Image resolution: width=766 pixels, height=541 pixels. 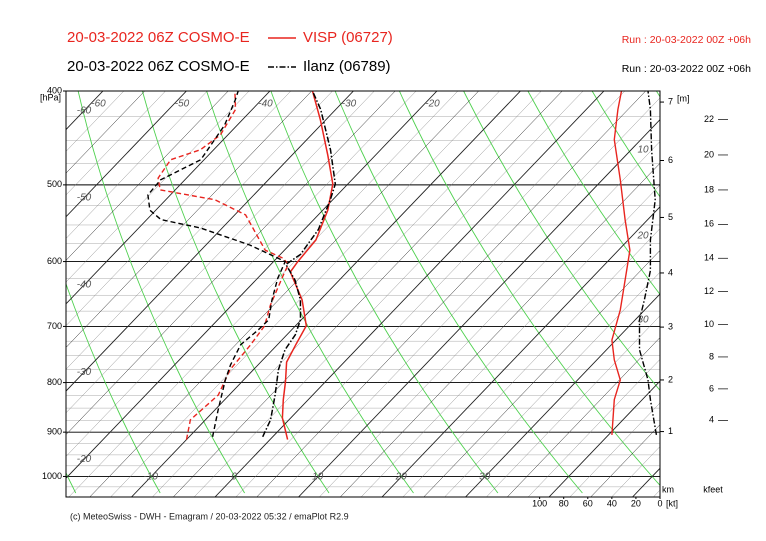 What do you see at coordinates (709, 119) in the screenshot?
I see `kfeet-tick-label: 22` at bounding box center [709, 119].